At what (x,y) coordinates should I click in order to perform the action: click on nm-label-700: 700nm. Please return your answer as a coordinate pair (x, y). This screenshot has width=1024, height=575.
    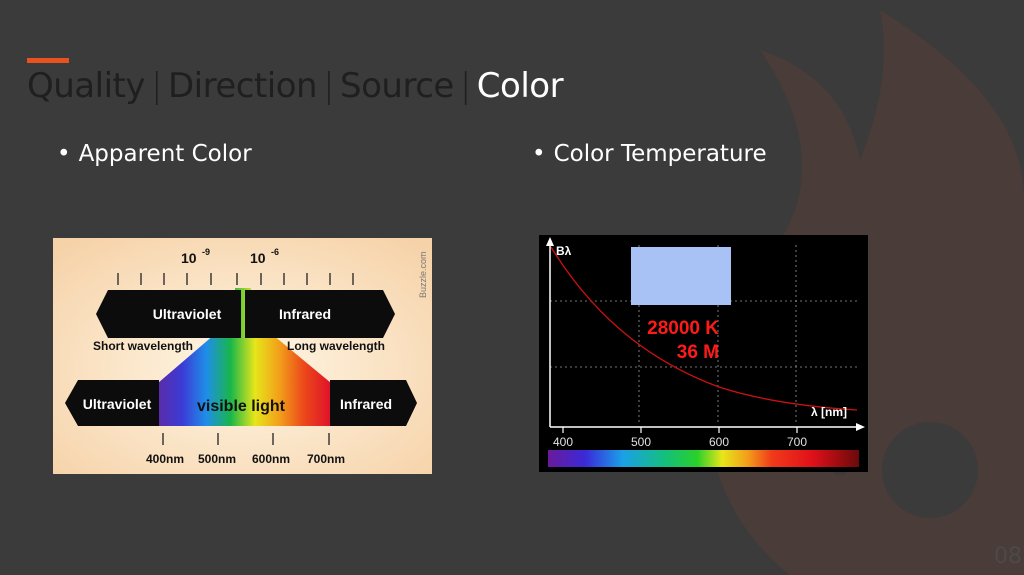
    Looking at the image, I should click on (326, 459).